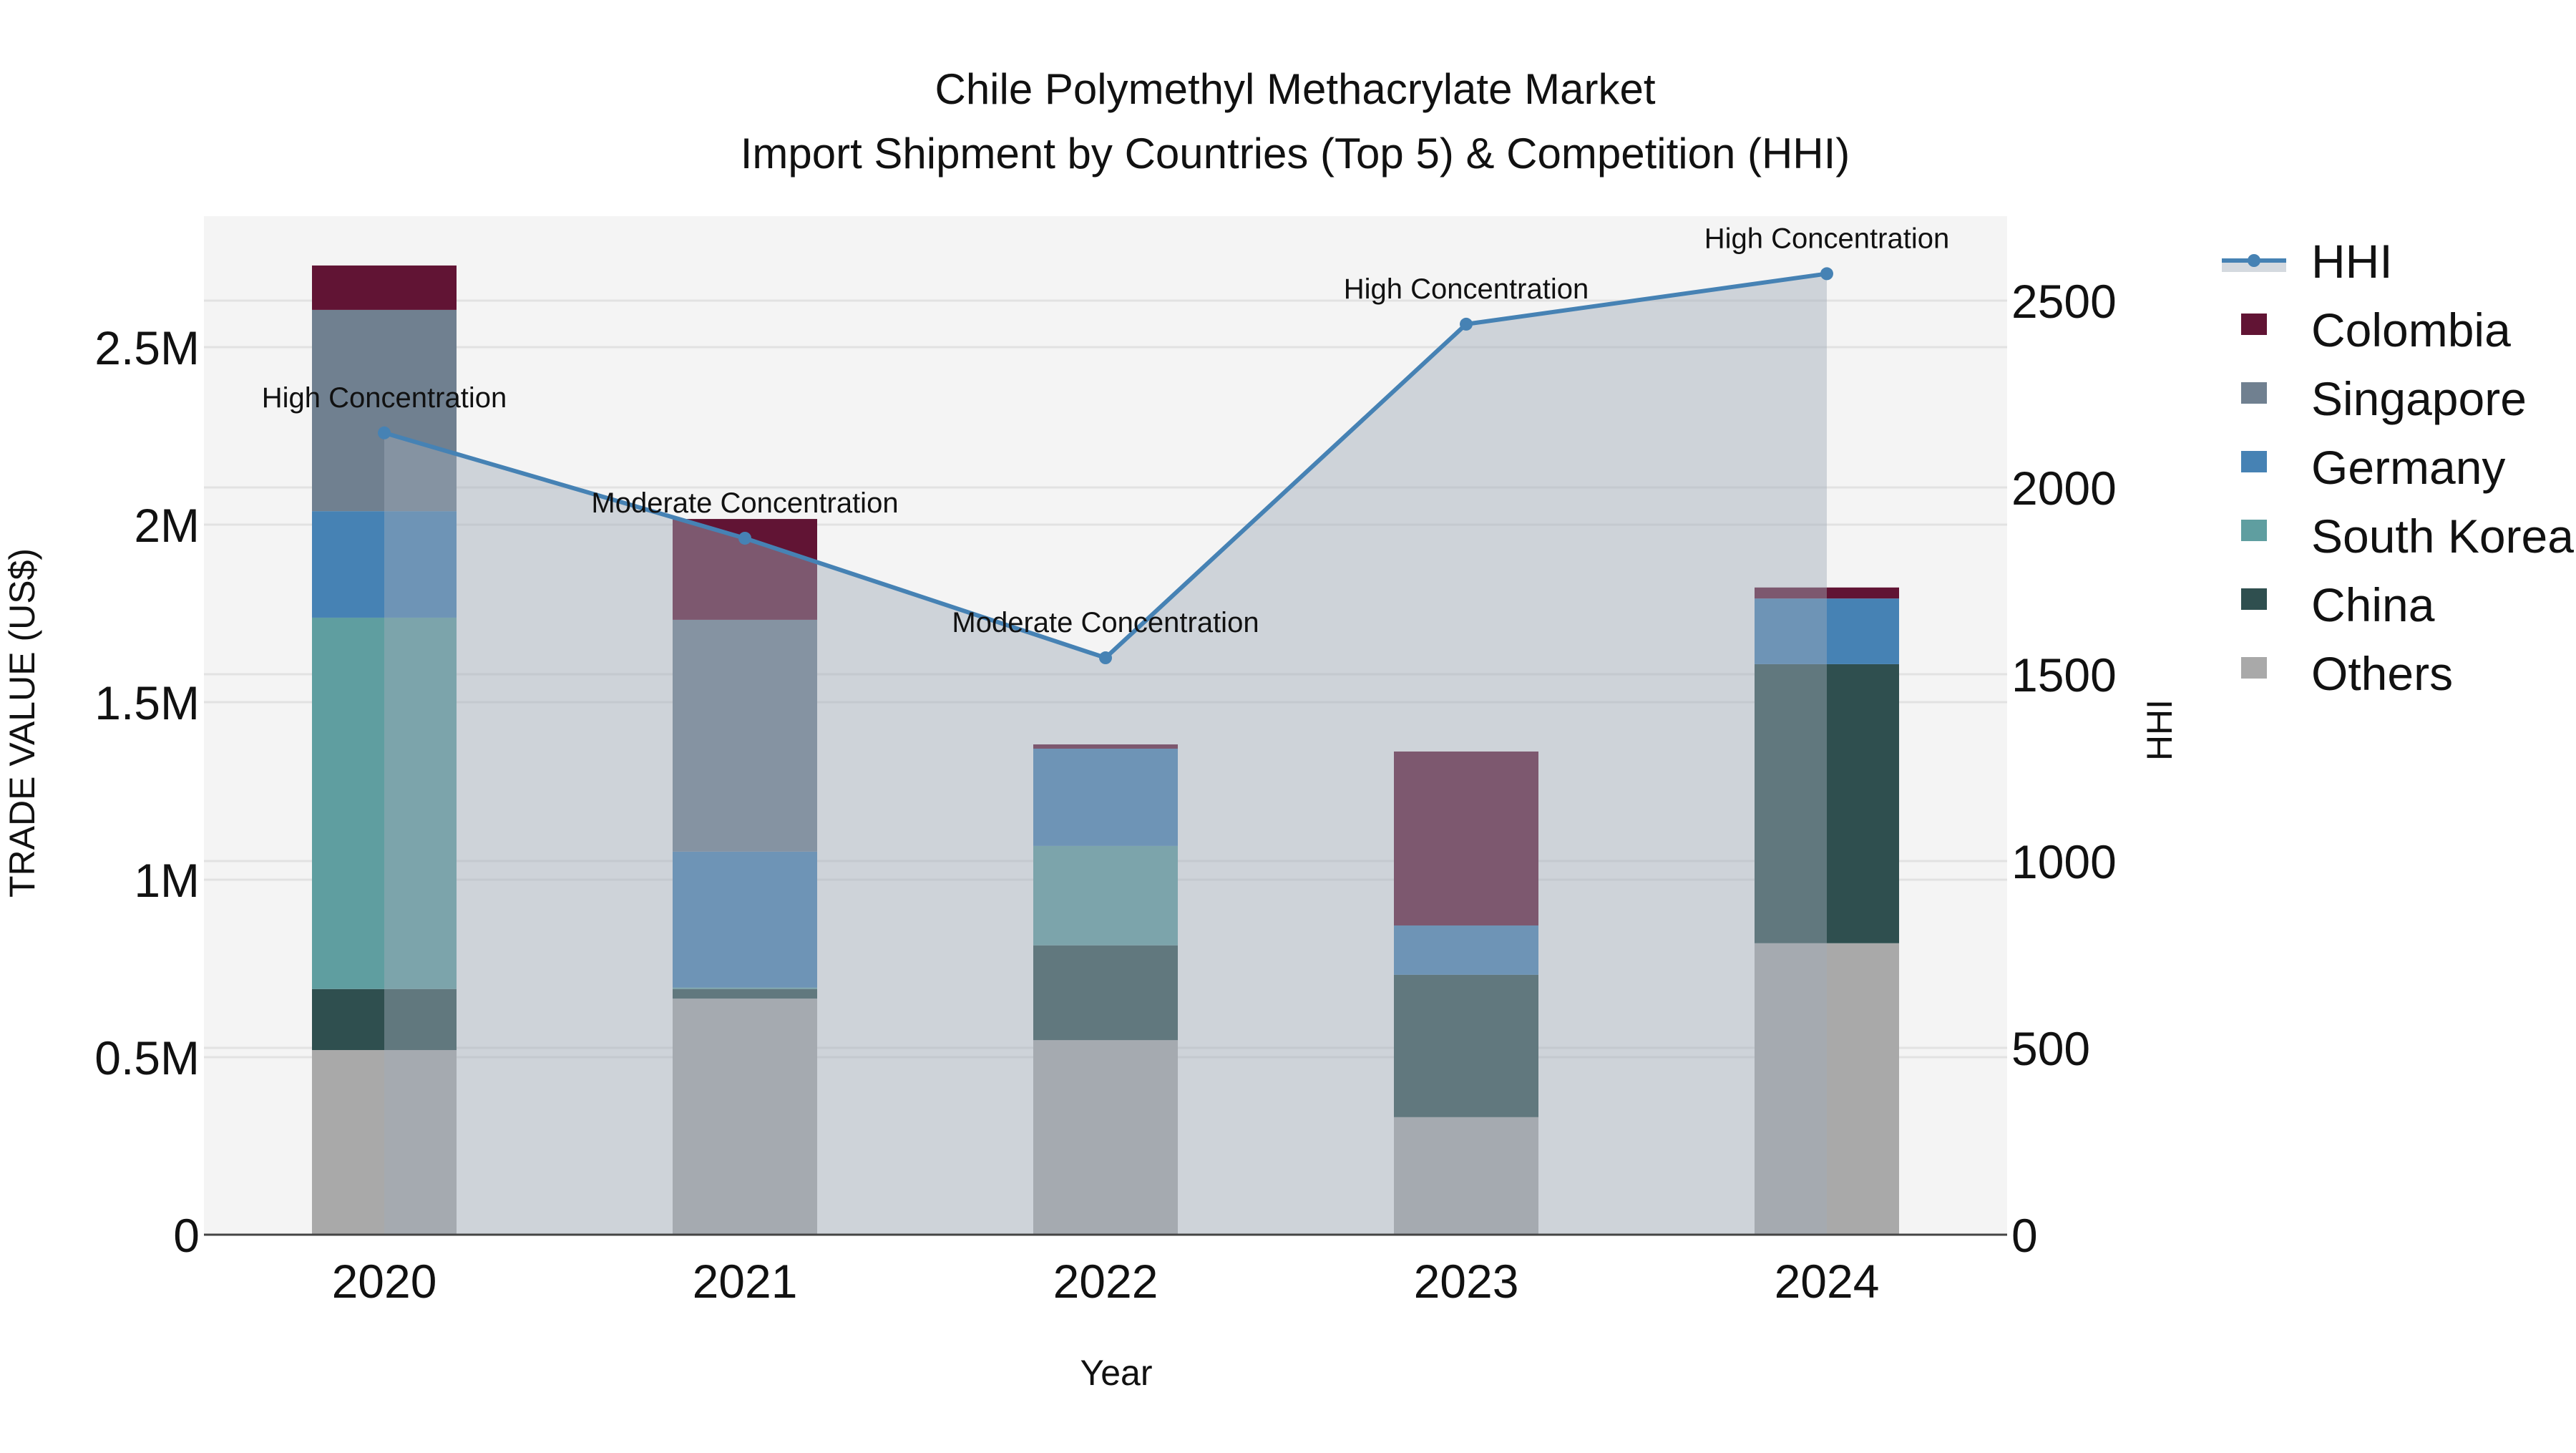 This screenshot has height=1453, width=2576. I want to click on y-left-tick-label: 2.5M, so click(147, 347).